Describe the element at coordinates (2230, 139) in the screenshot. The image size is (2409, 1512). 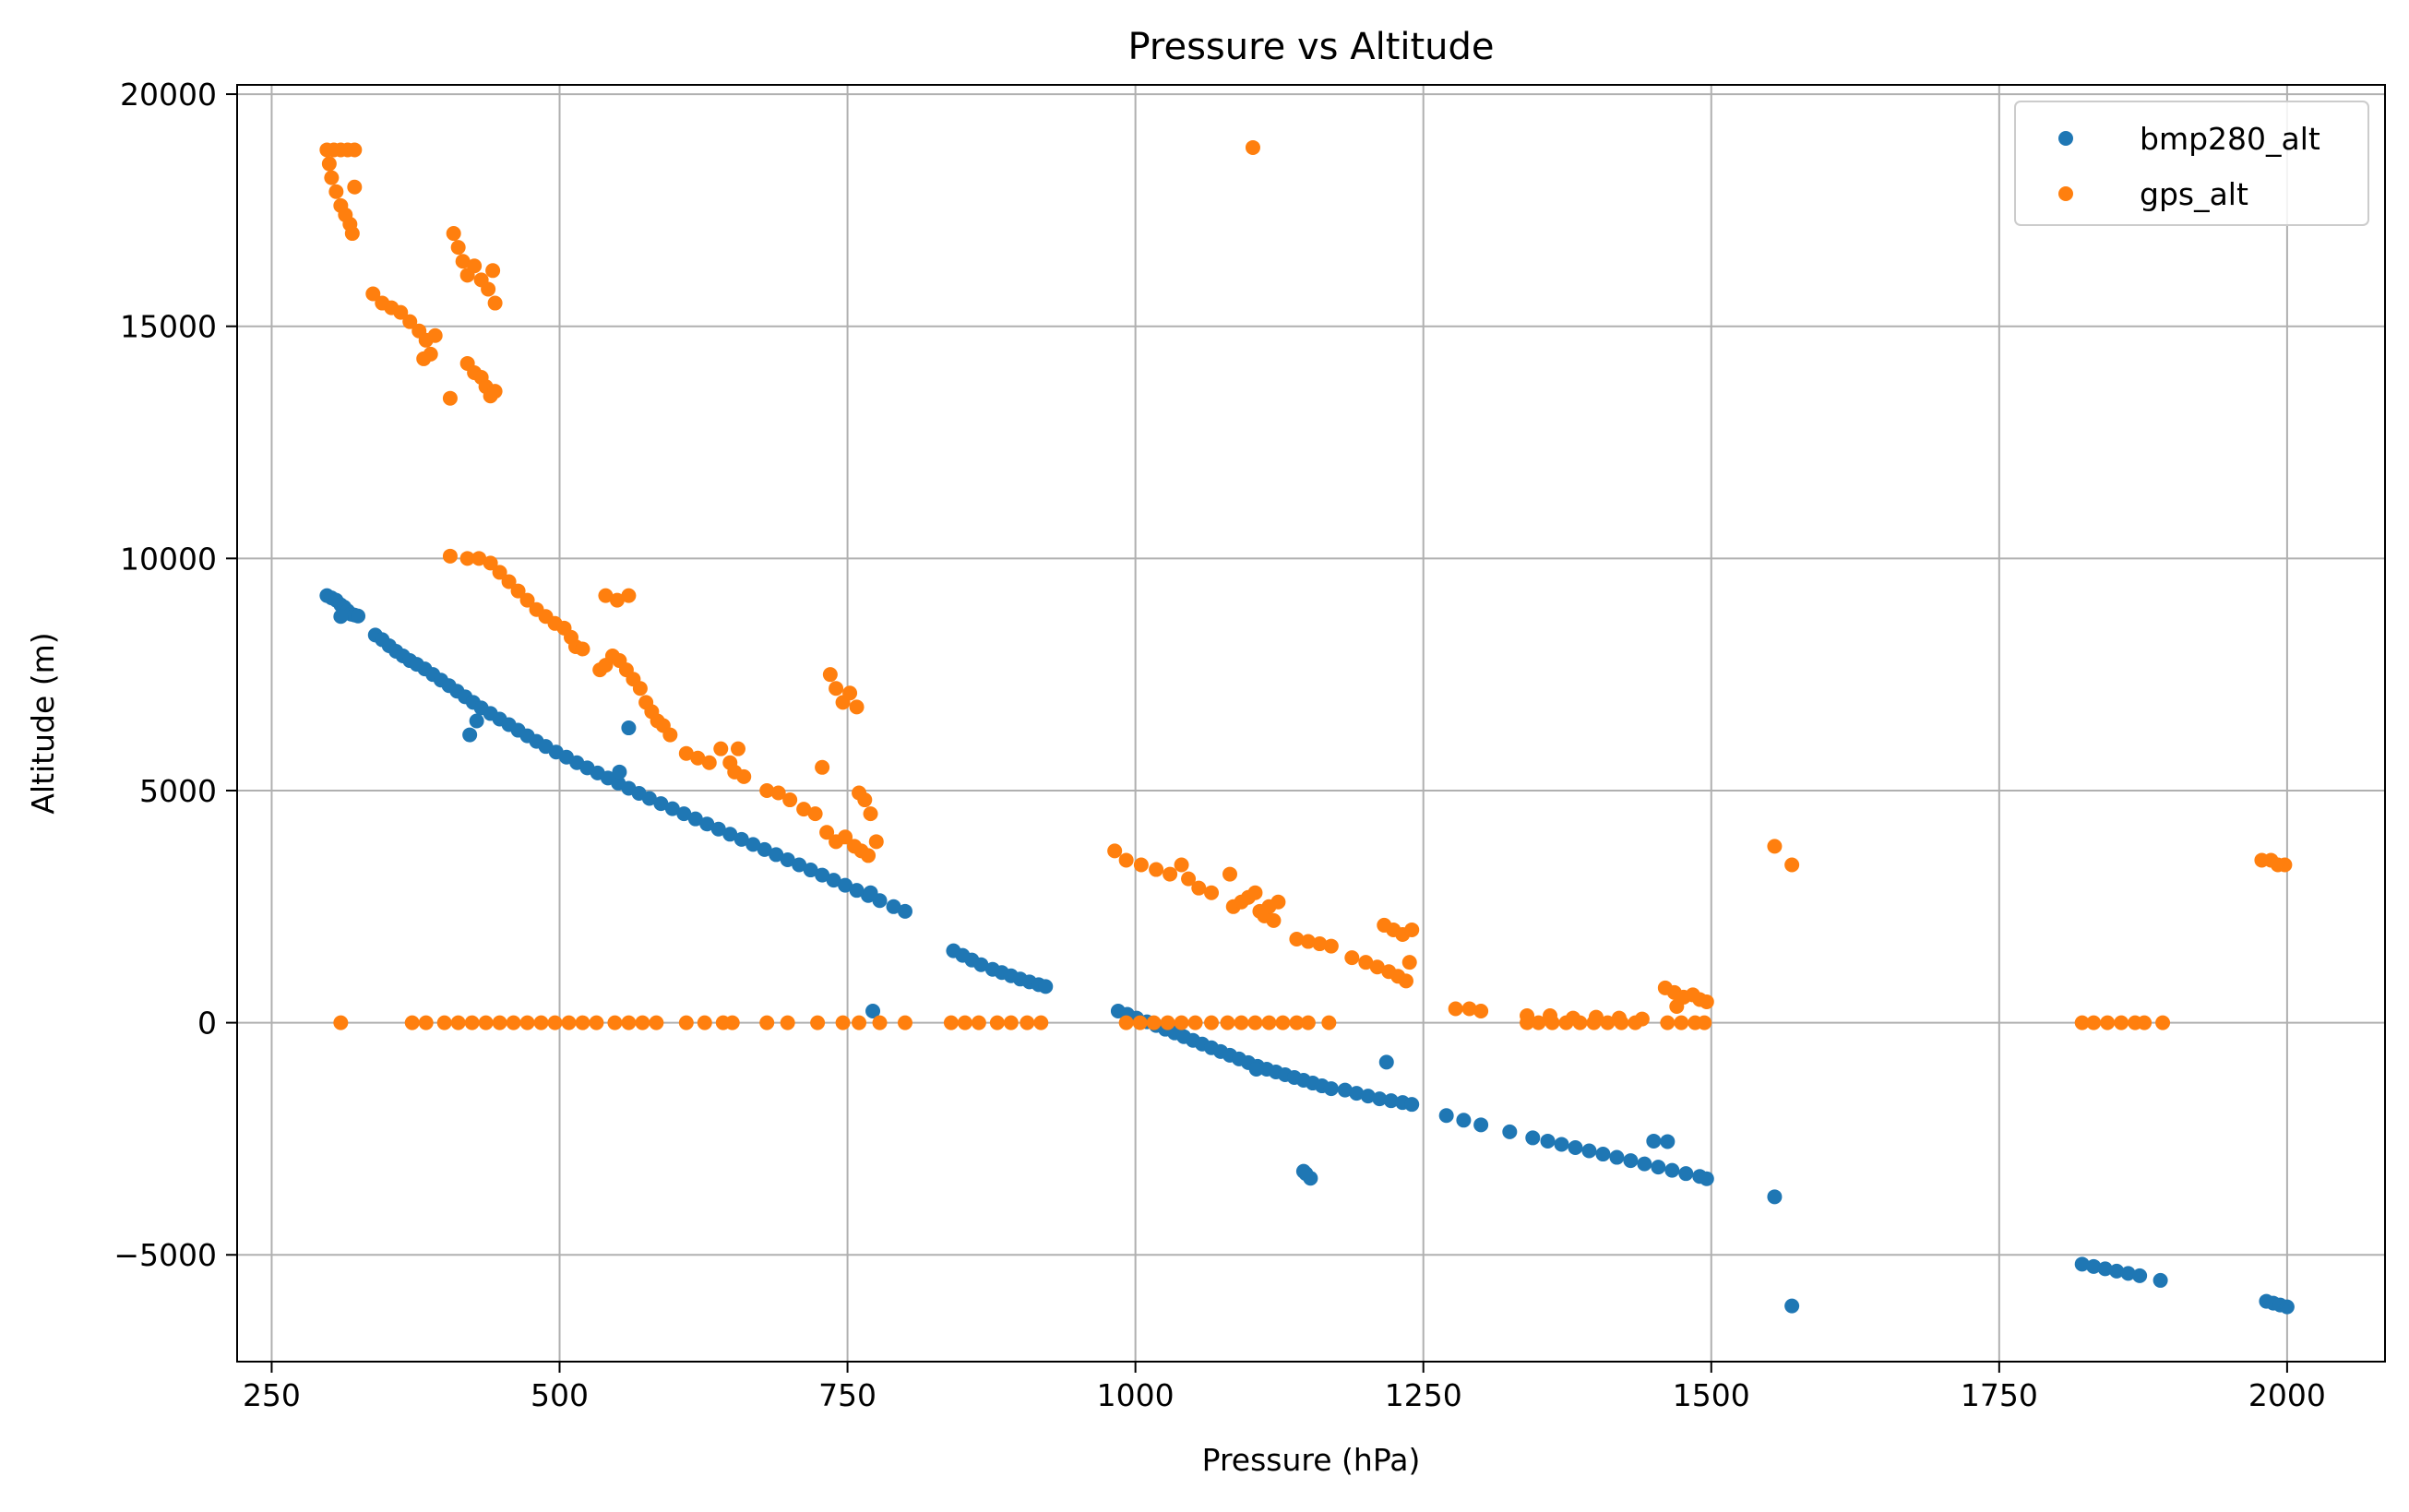
I see `legend-label: bmp280_alt` at that location.